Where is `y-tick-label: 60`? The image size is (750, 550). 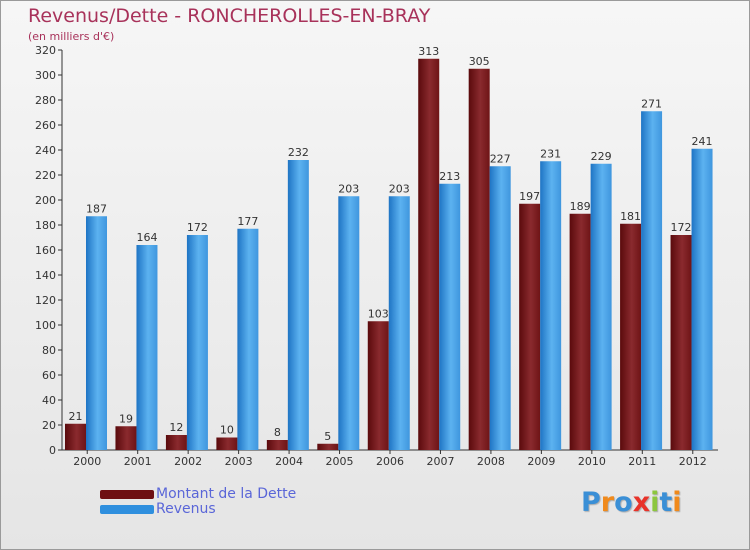 y-tick-label: 60 is located at coordinates (49, 375).